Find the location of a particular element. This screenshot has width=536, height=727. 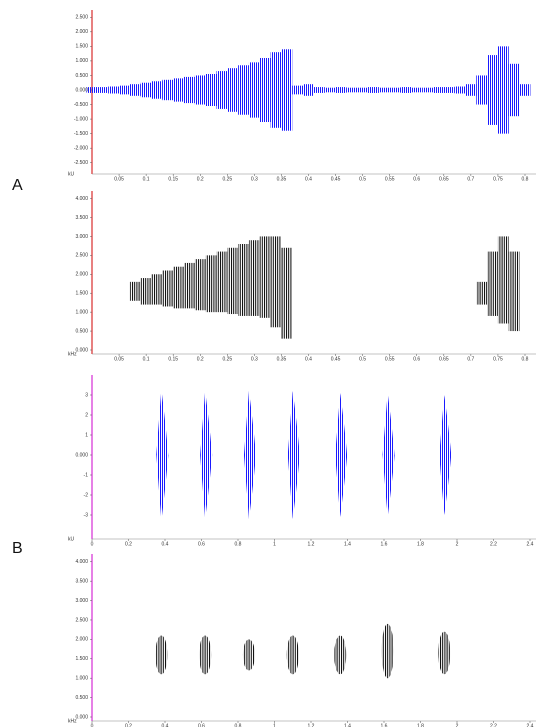

y-tick-label: -2.500 is located at coordinates (81, 163).